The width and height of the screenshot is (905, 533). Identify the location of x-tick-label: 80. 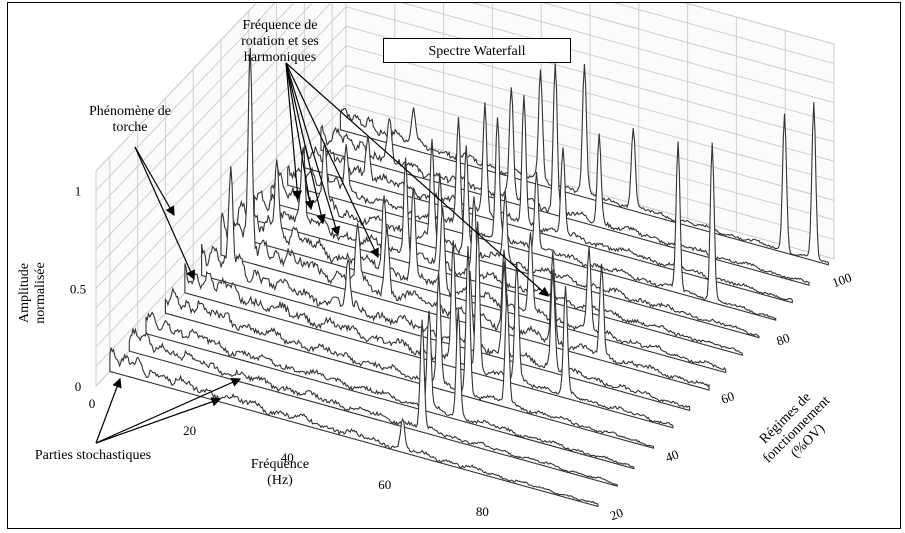
(482, 511).